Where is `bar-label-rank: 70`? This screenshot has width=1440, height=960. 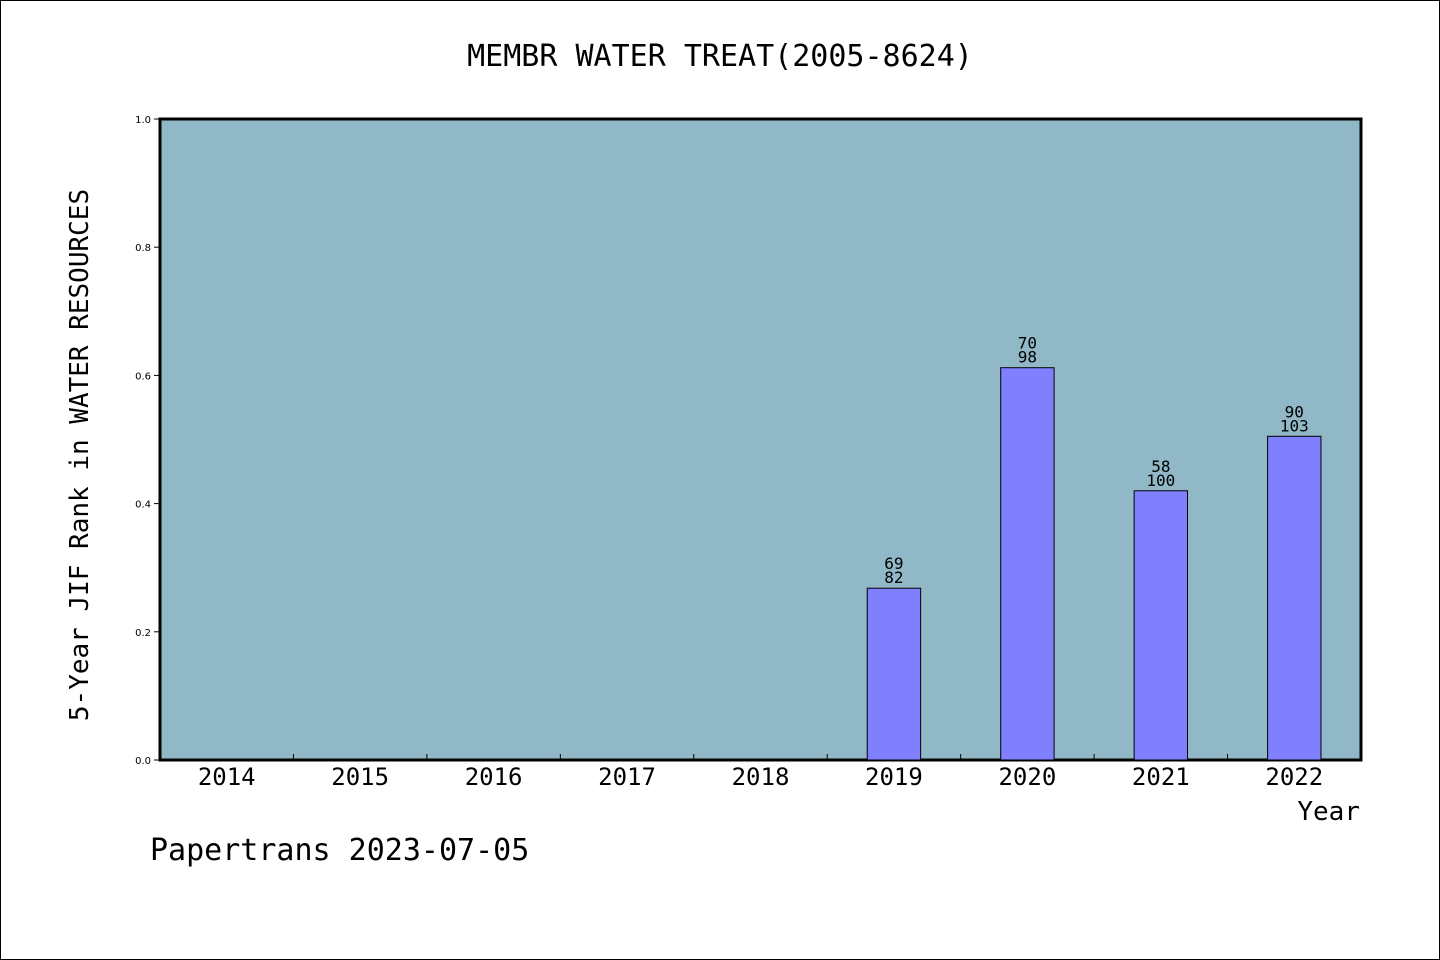
bar-label-rank: 70 is located at coordinates (1027, 343).